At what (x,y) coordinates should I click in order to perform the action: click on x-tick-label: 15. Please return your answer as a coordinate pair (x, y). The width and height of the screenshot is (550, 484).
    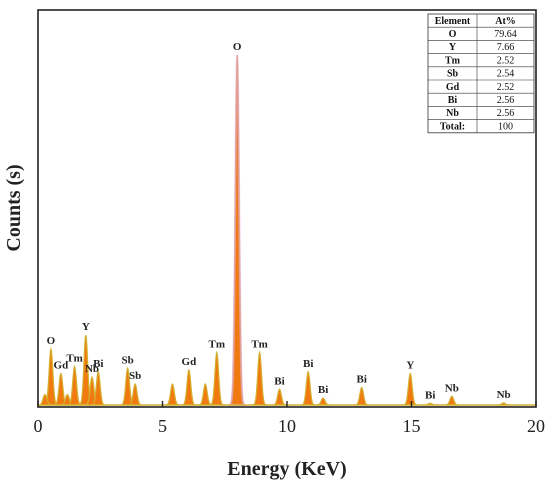
    Looking at the image, I should click on (412, 426).